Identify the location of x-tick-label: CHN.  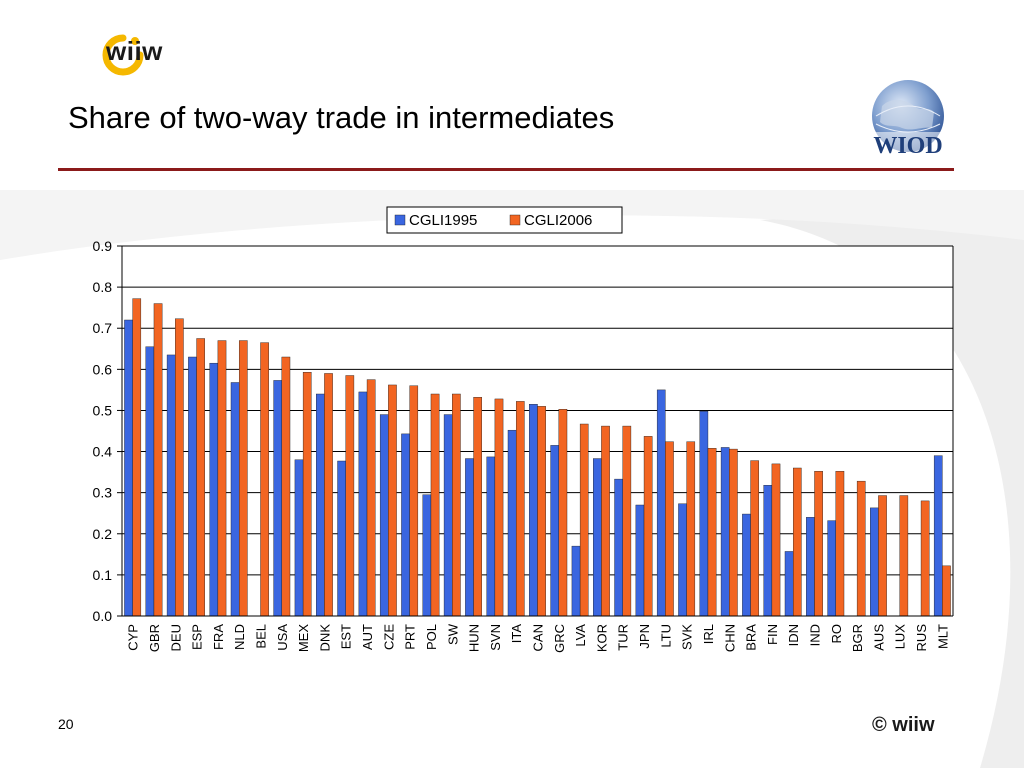
(729, 638).